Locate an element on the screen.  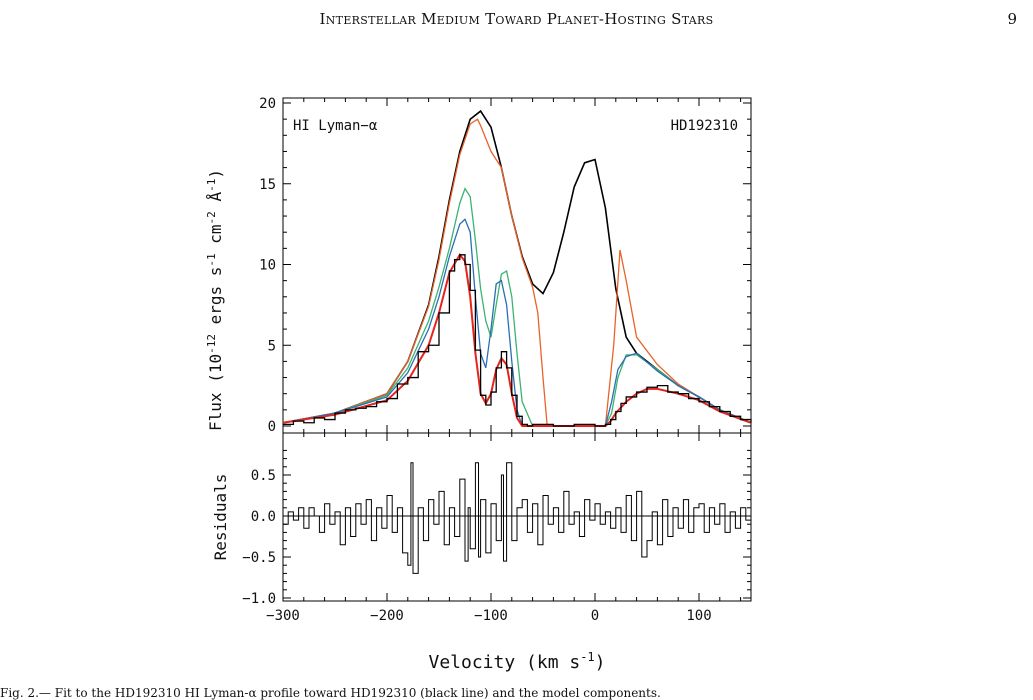
bottom-axis-ticks: −1.0 −0.5 0.0 0.5 is located at coordinates (496, 528).